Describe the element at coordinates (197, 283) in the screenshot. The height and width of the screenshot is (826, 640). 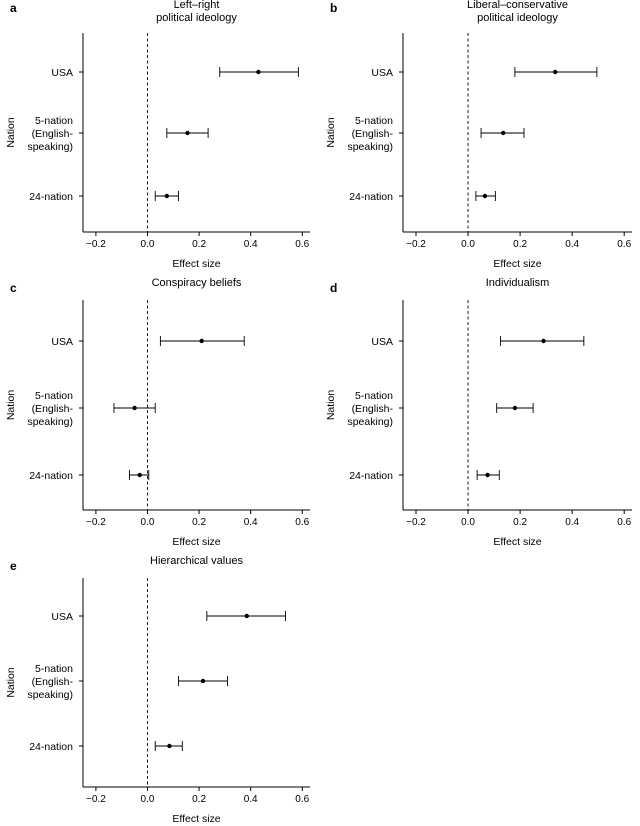
I see `panel-title-line: Conspiracy beliefs` at that location.